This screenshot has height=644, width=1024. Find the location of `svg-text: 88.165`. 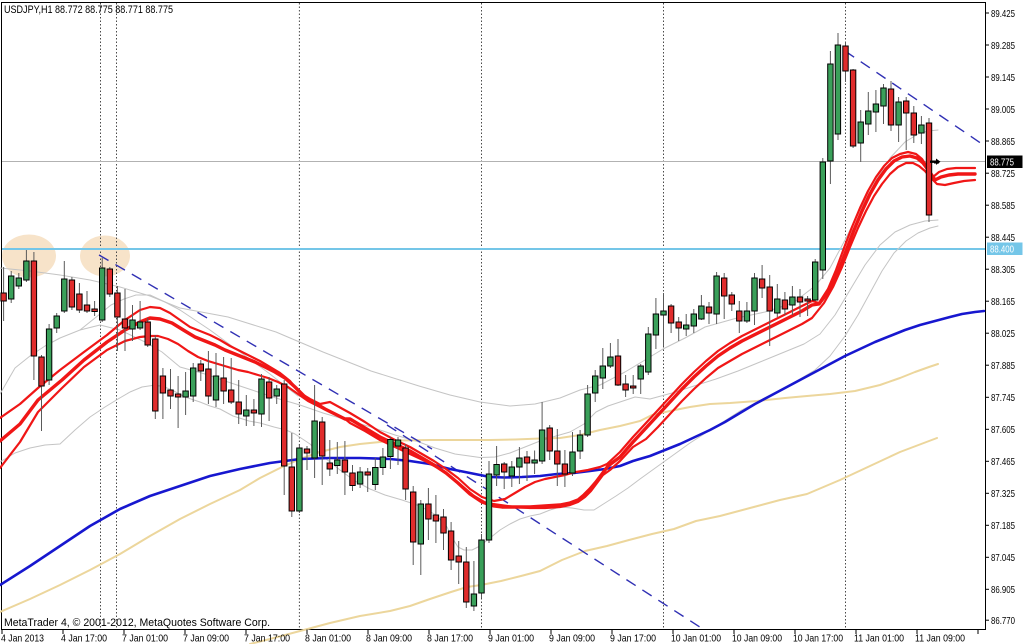

svg-text: 88.165 is located at coordinates (1003, 302).